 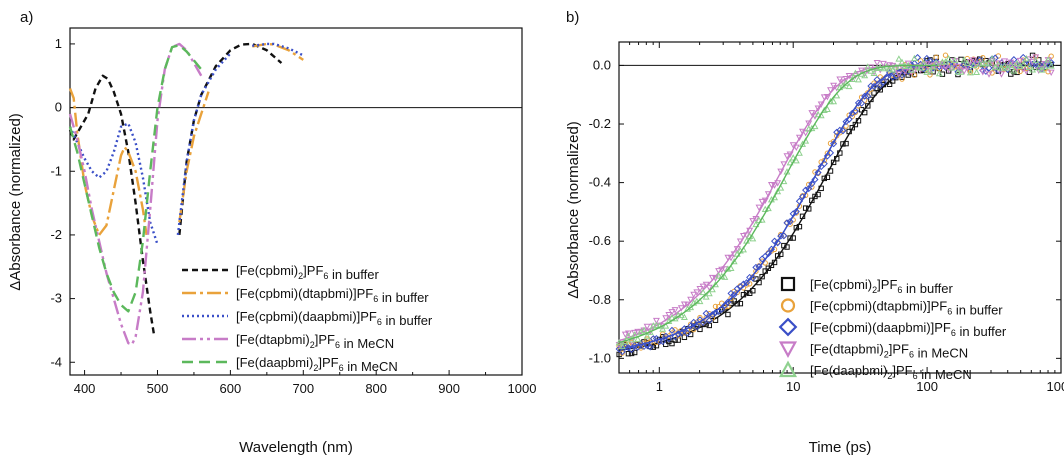 I want to click on panel-a-tag: a), so click(x=26, y=17).